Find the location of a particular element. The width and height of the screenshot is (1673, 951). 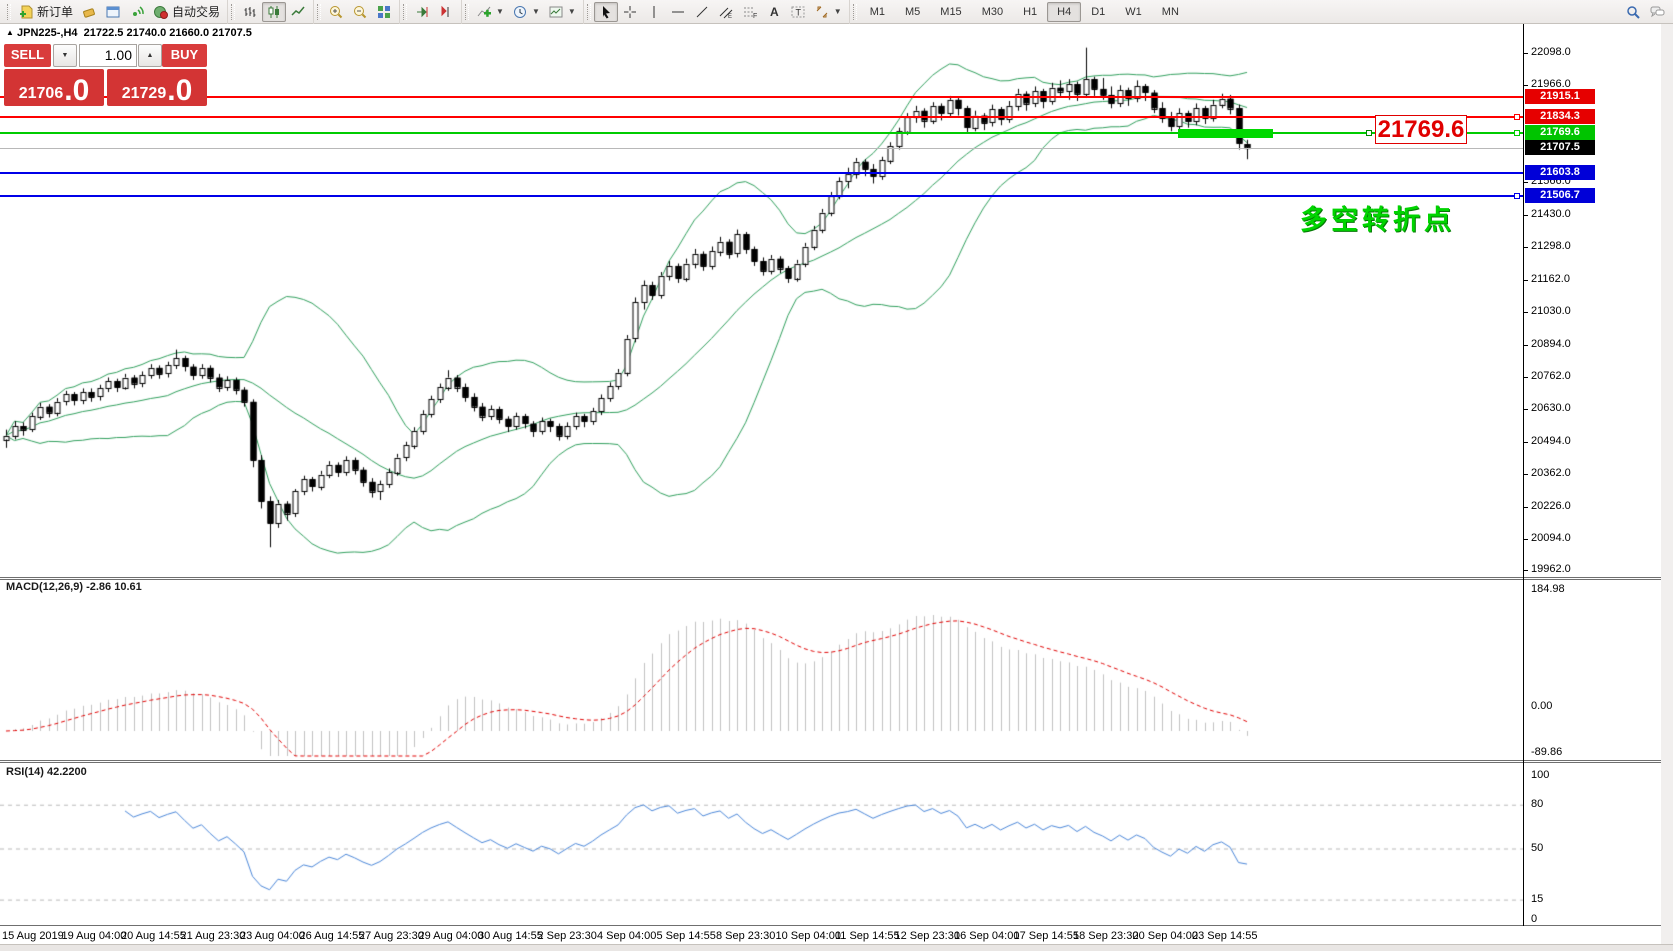

pane-separator-rsi is located at coordinates (836, 761).